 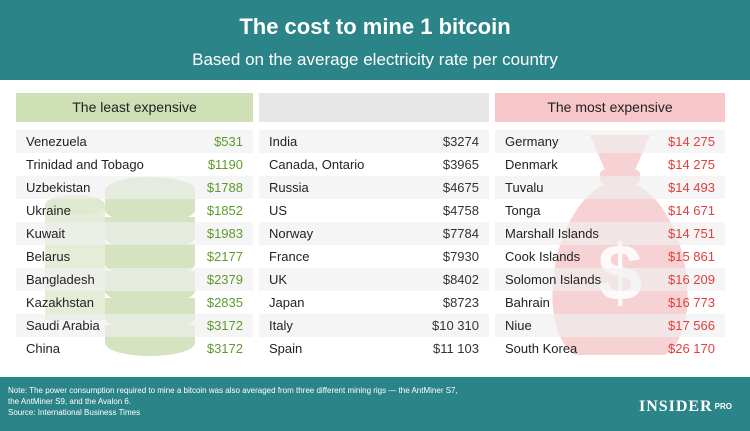 I want to click on mining-cost-value: $8723, so click(x=460, y=302).